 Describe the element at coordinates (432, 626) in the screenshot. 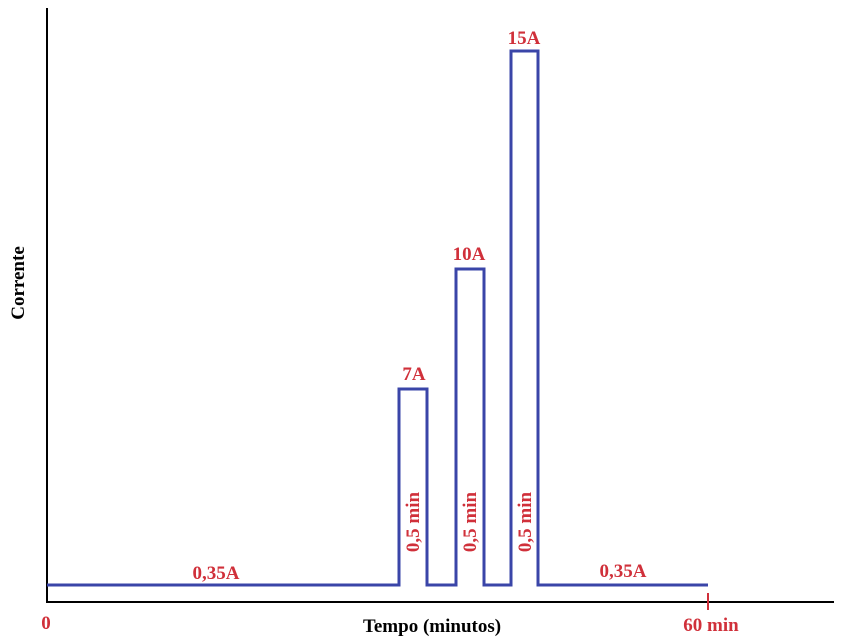

I see `x-axis-label: Tempo (minutos)` at that location.